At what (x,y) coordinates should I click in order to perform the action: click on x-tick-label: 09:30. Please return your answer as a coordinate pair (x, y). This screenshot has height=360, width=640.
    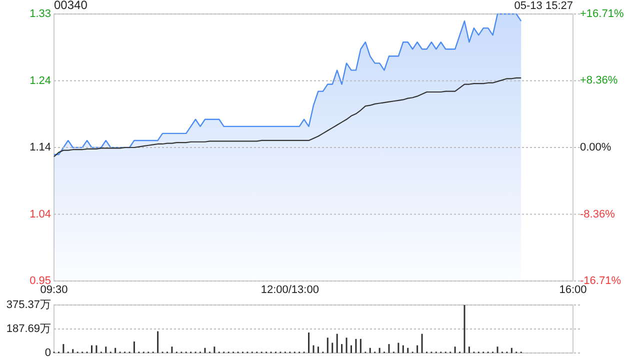
    Looking at the image, I should click on (54, 290).